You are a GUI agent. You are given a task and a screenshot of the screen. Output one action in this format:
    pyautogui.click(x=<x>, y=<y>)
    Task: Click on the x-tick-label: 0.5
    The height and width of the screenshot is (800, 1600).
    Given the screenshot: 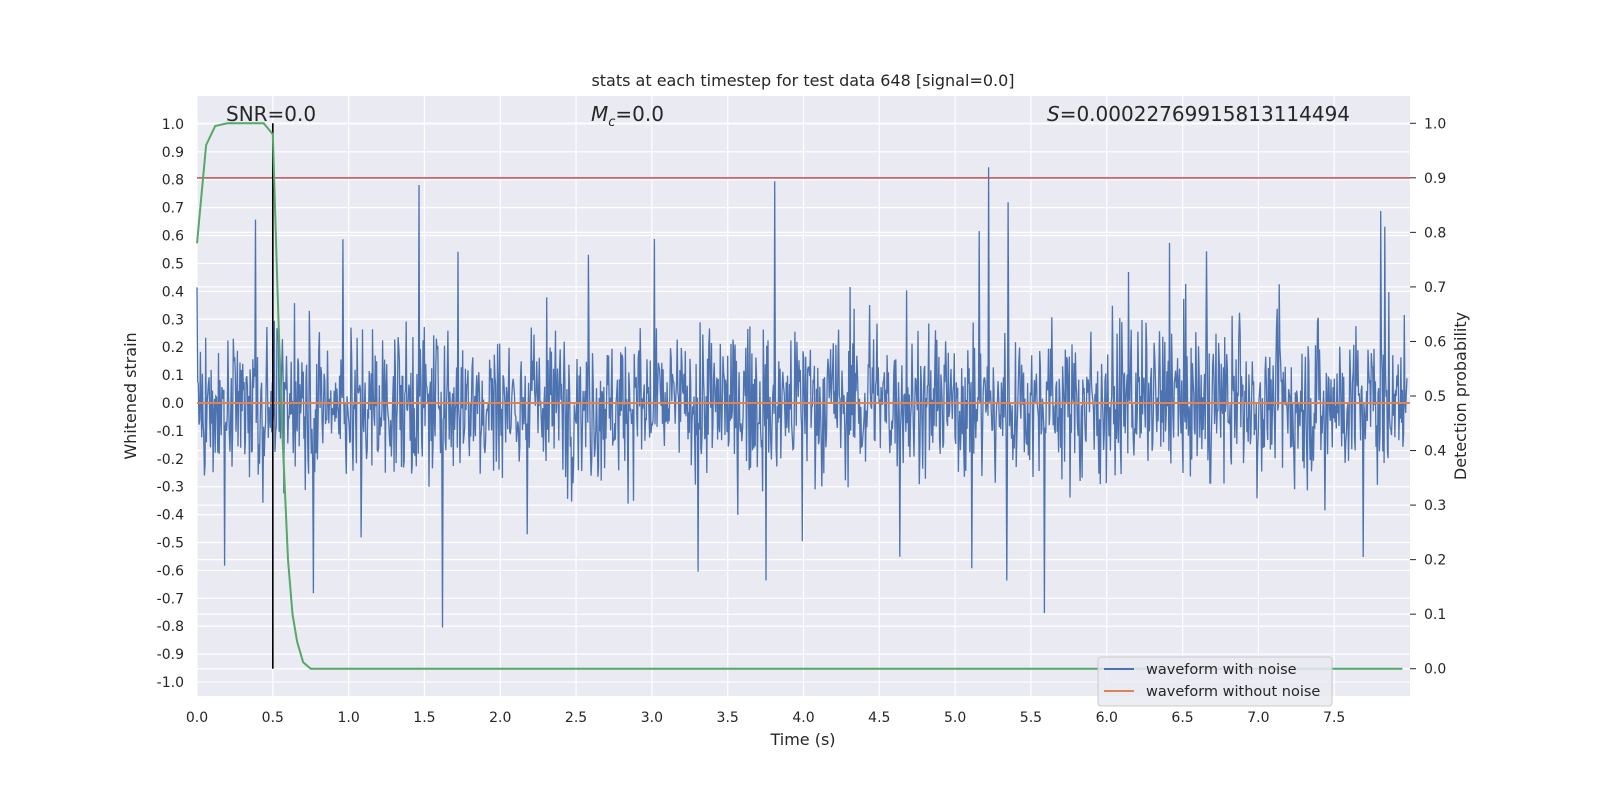 What is the action you would take?
    pyautogui.click(x=273, y=718)
    